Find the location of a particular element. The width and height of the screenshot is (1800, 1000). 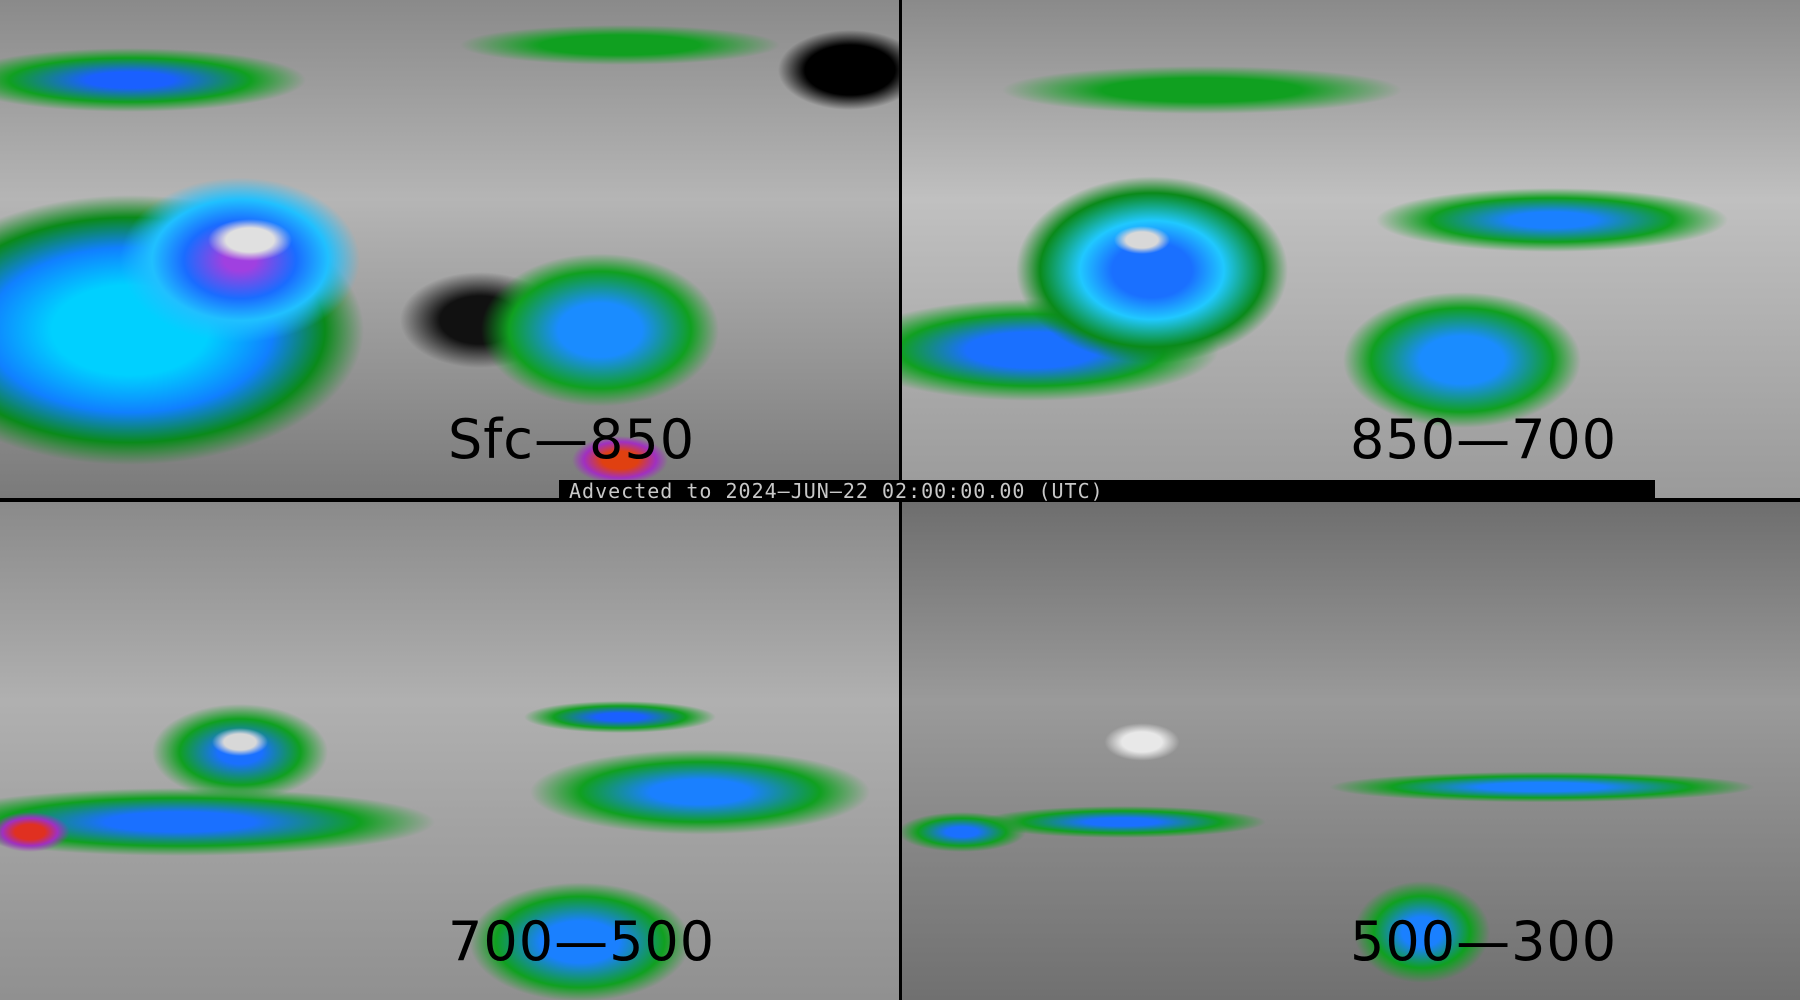

layer-label: Sfc—850 is located at coordinates (572, 439).